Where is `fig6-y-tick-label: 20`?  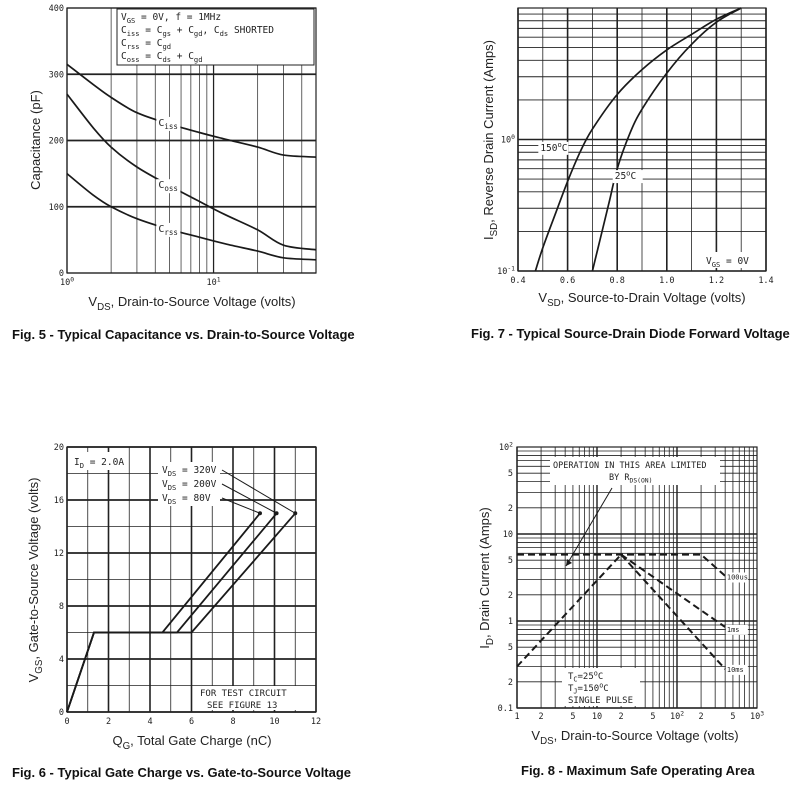 fig6-y-tick-label: 20 is located at coordinates (59, 448).